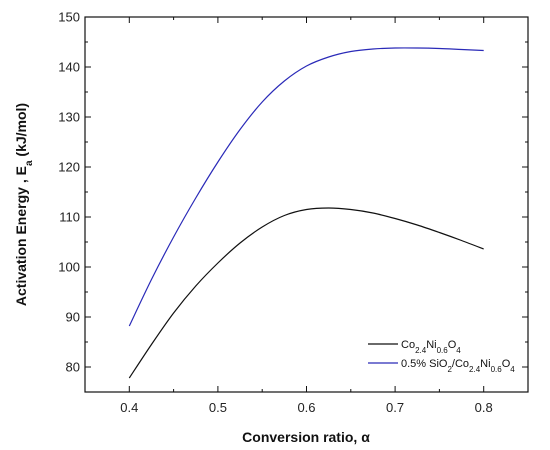 The width and height of the screenshot is (550, 450). Describe the element at coordinates (395, 407) in the screenshot. I see `x-tick-label: 0.7` at that location.